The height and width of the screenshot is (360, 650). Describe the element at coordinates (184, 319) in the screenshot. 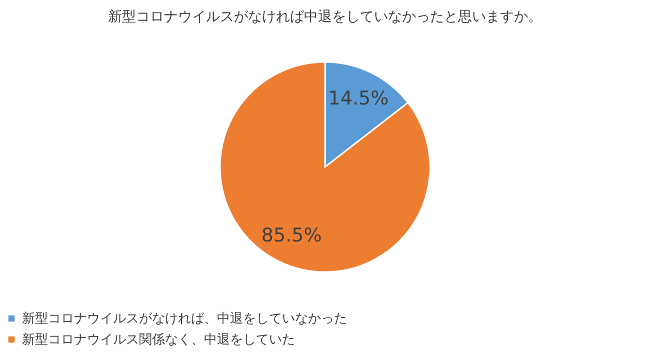

I see `legend-label: 新型コロナウイルスがなければ、中退をしていなかった` at that location.